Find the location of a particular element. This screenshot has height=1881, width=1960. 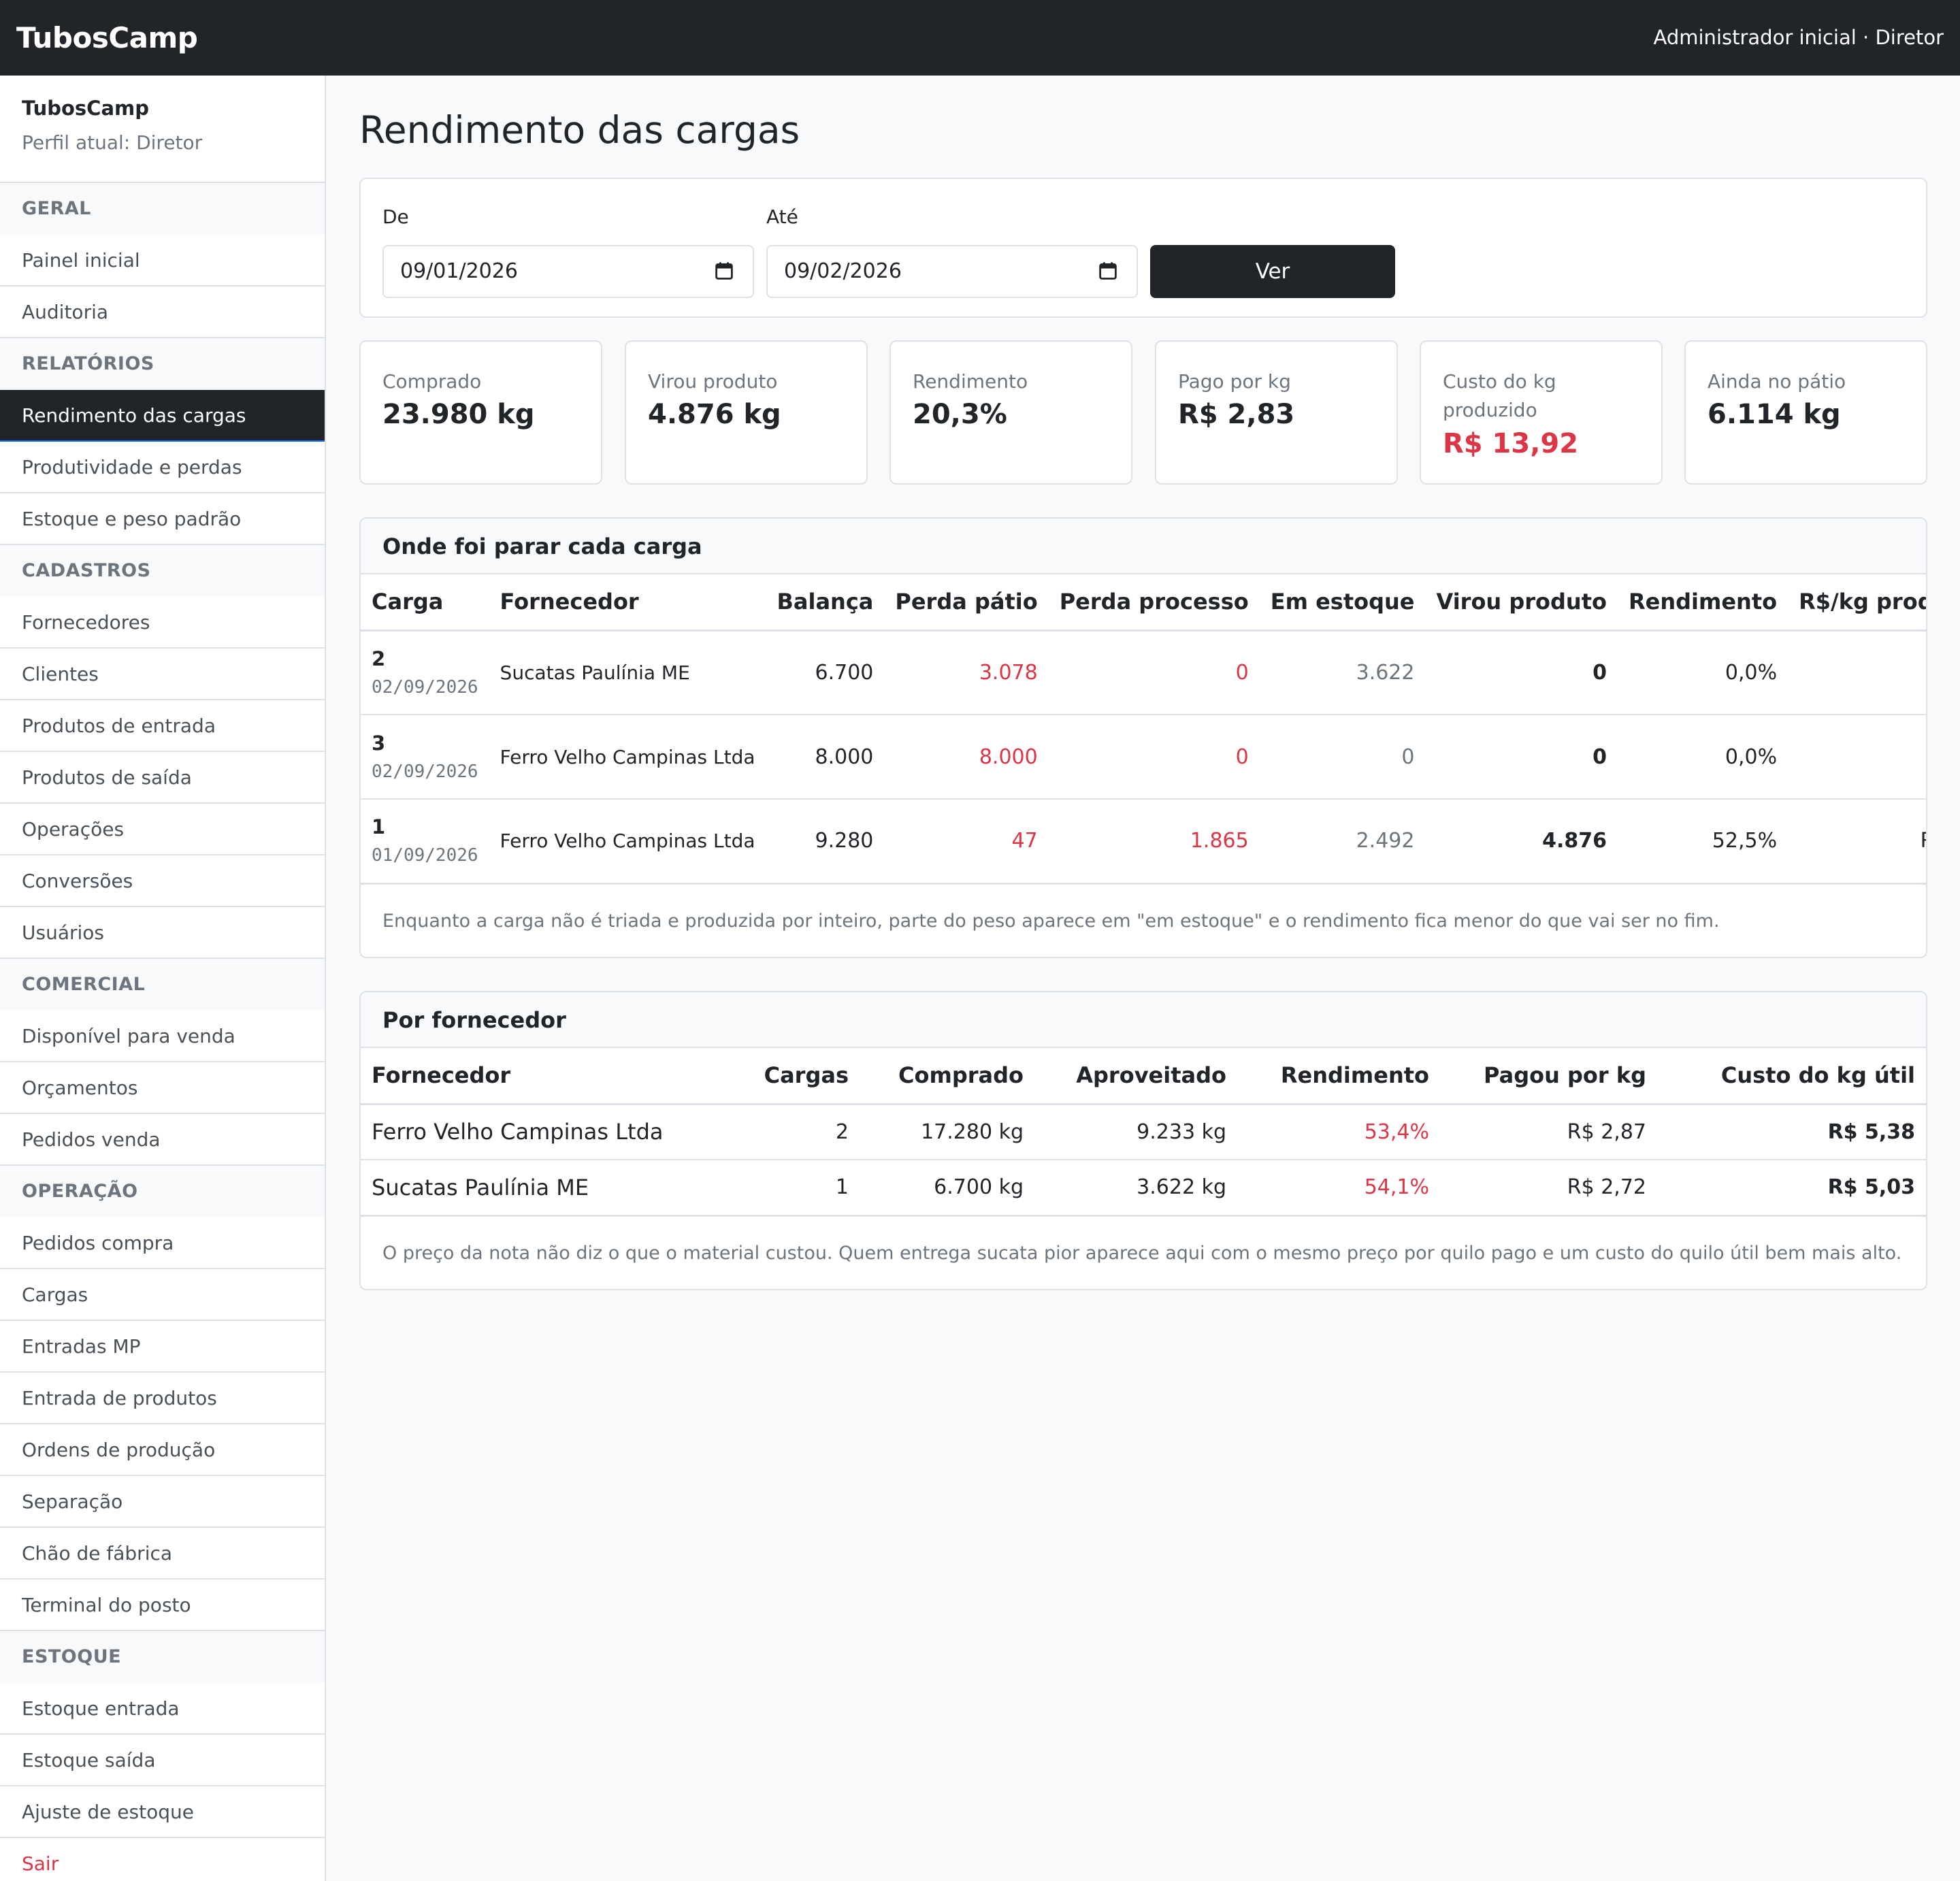

kpi-label: Ainda no pátio is located at coordinates (1777, 381).